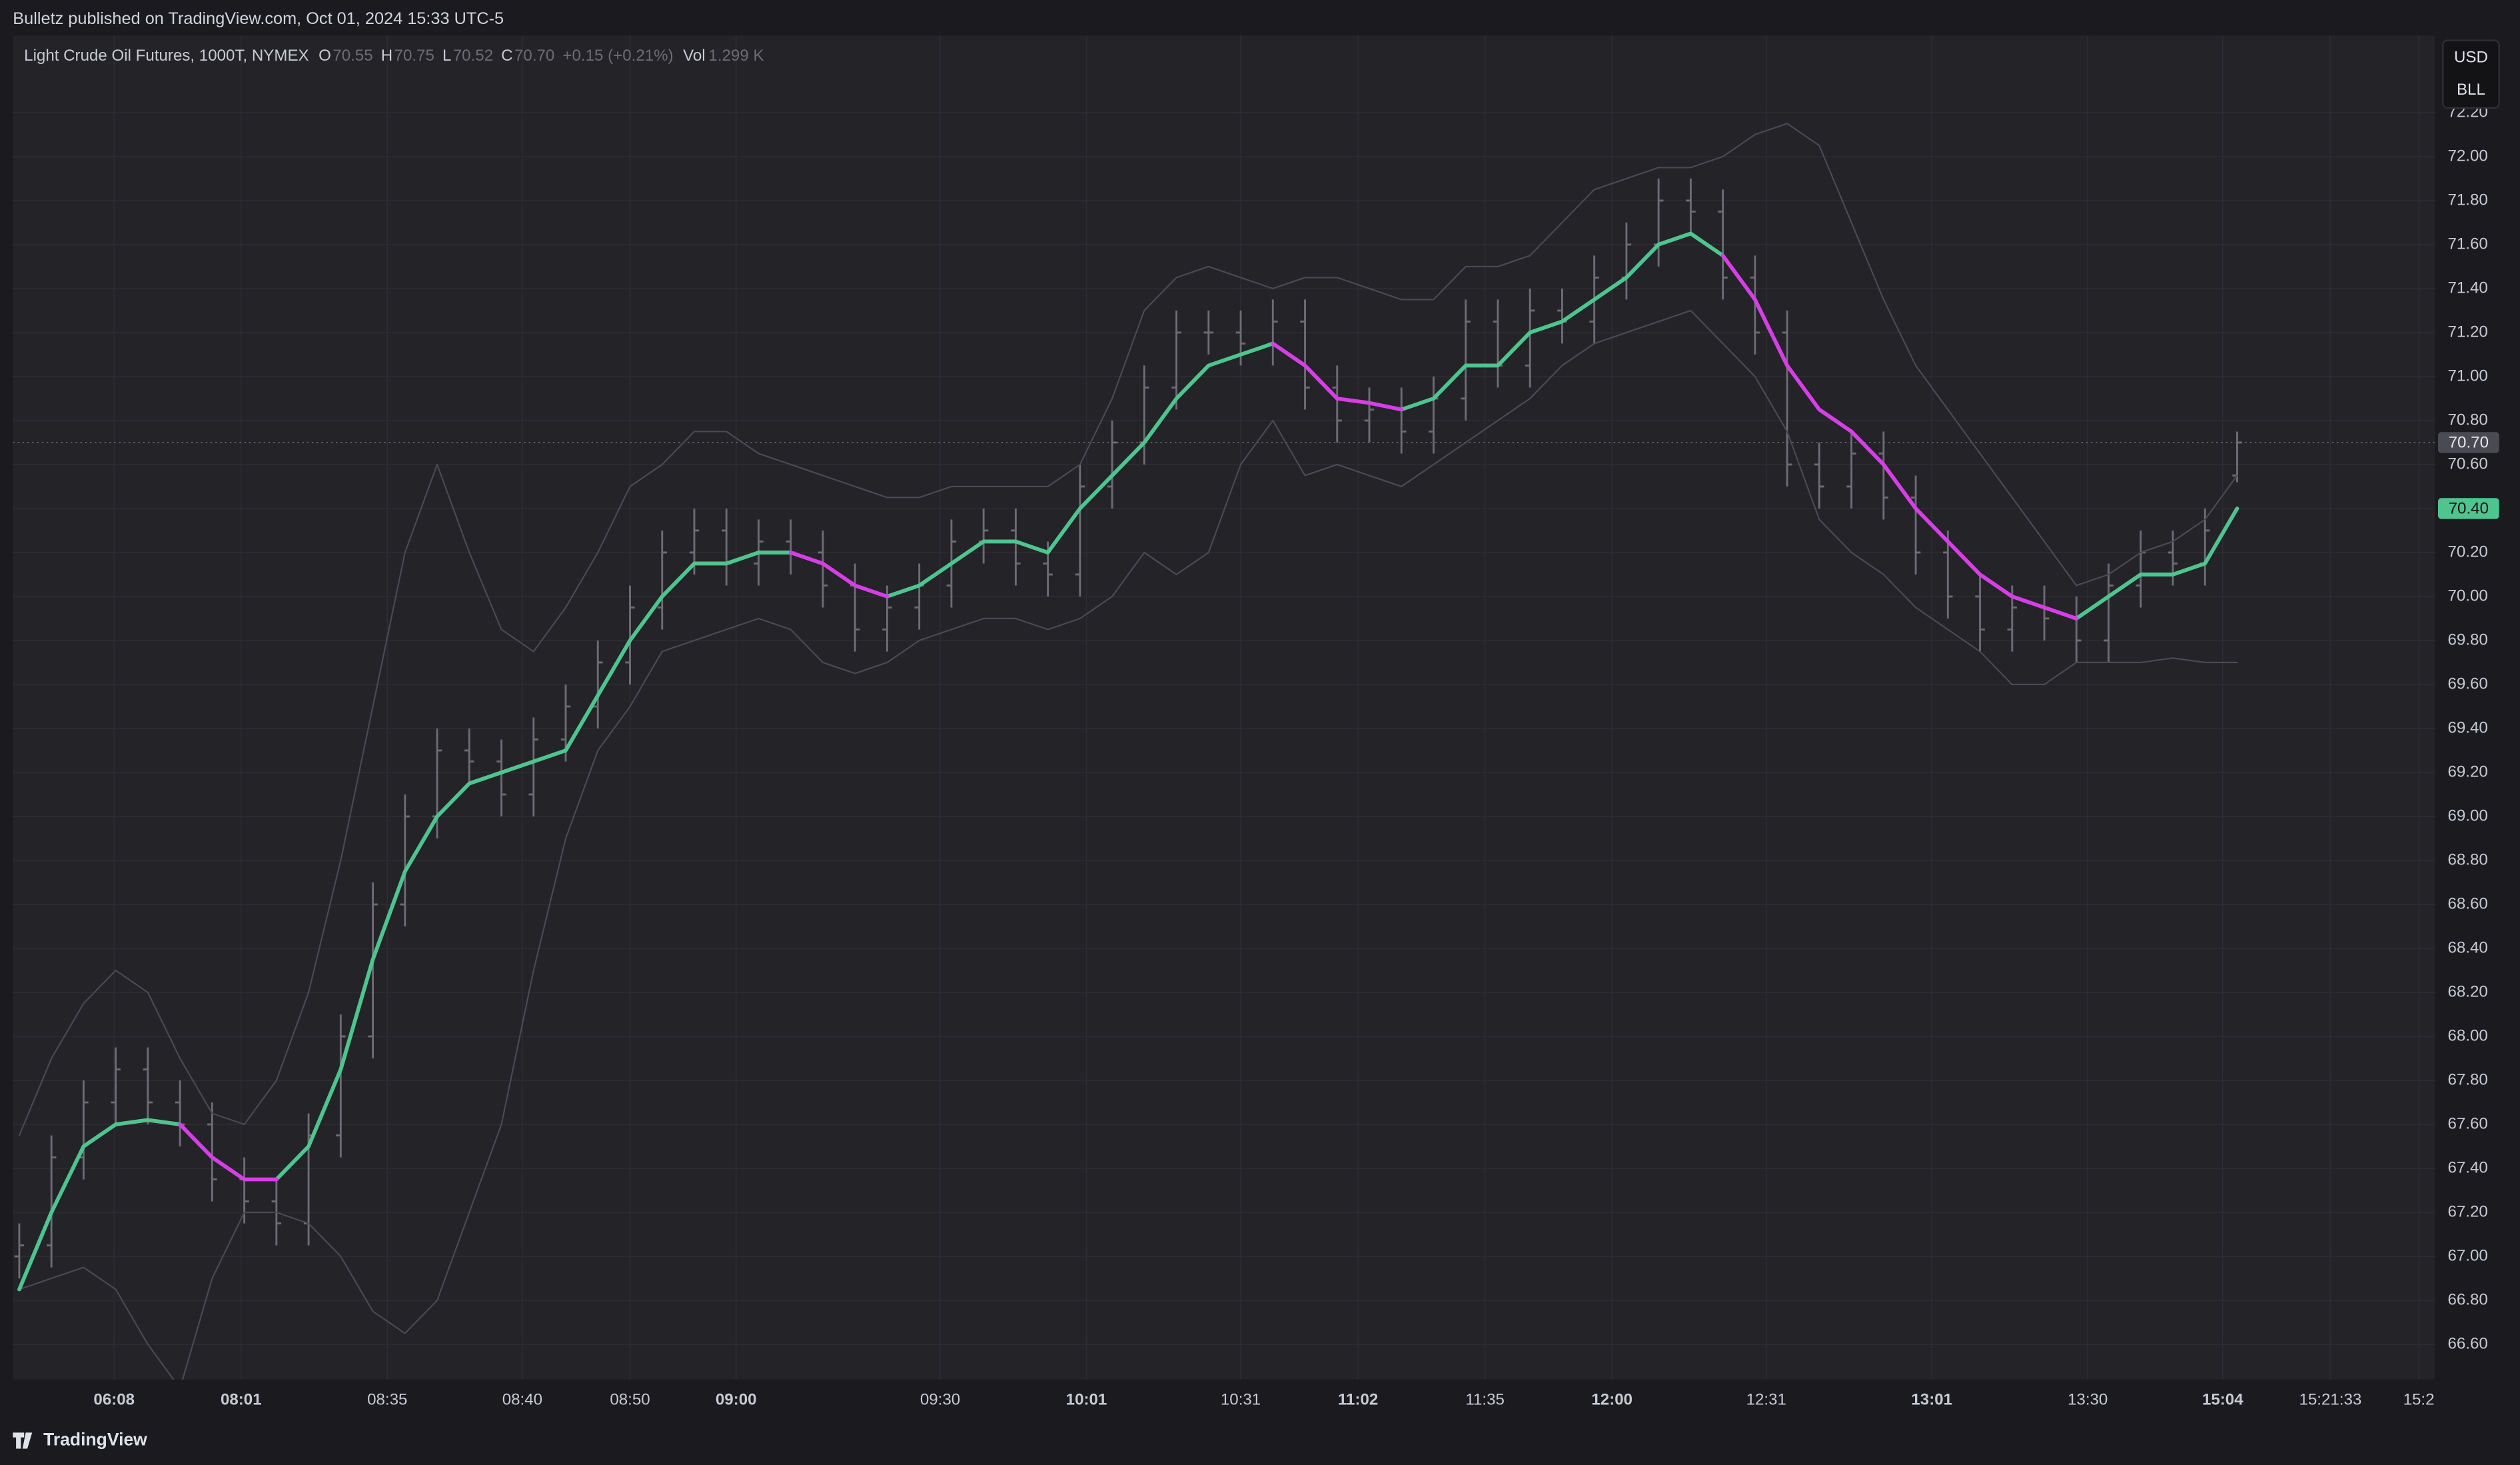  I want to click on y-tick-label: 71.60, so click(2467, 244).